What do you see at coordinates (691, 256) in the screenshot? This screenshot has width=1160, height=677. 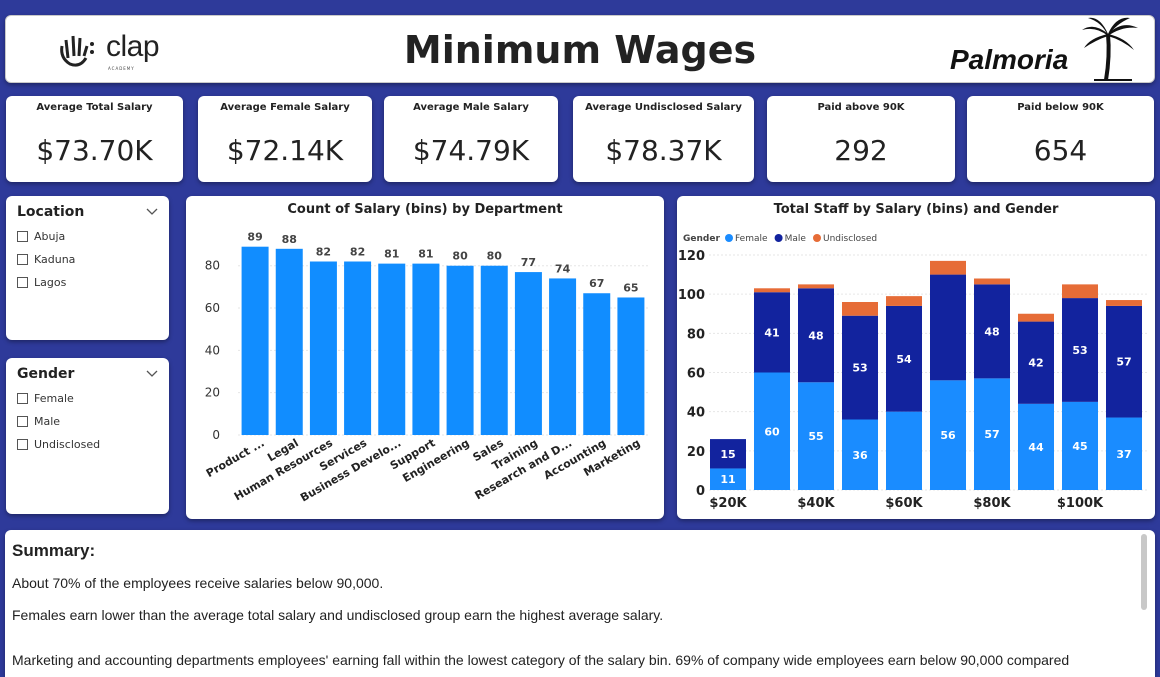 I see `y-tick-label: 120` at bounding box center [691, 256].